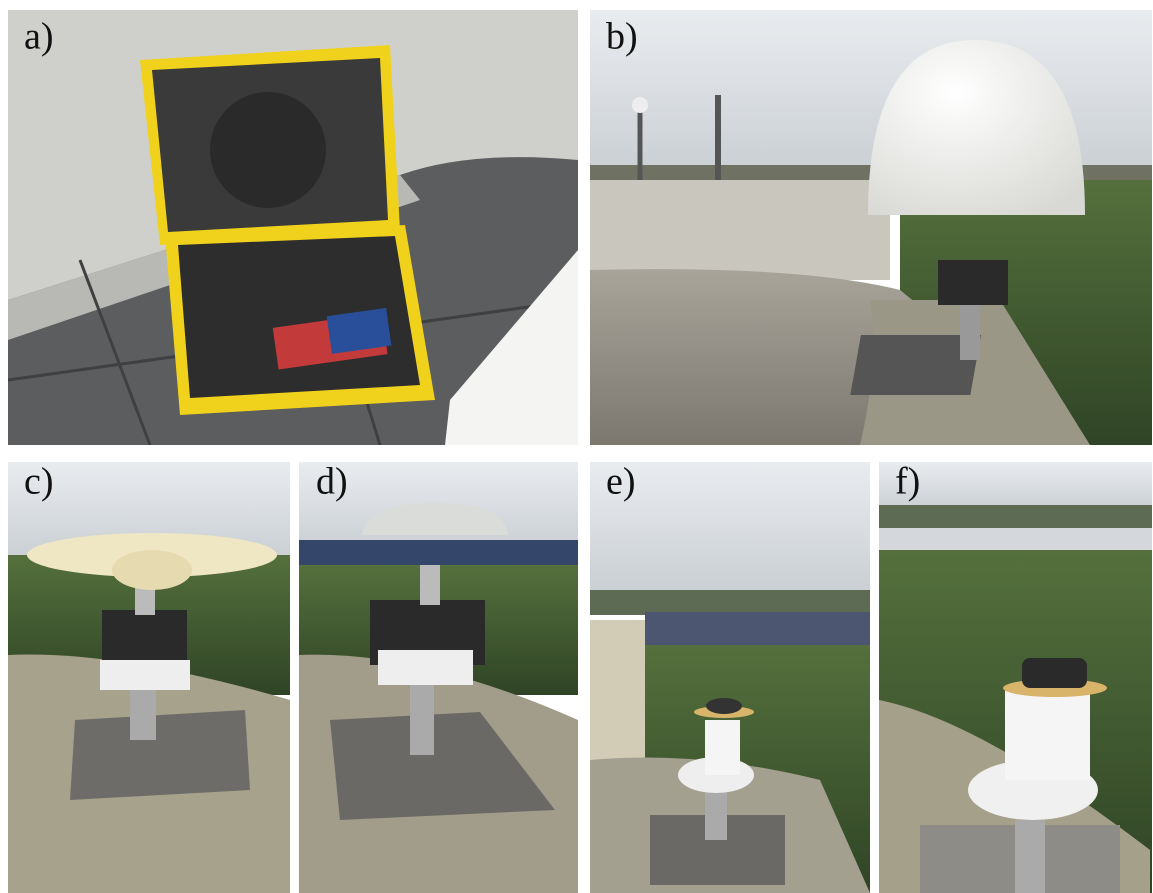  What do you see at coordinates (149, 677) in the screenshot?
I see `panel-c` at bounding box center [149, 677].